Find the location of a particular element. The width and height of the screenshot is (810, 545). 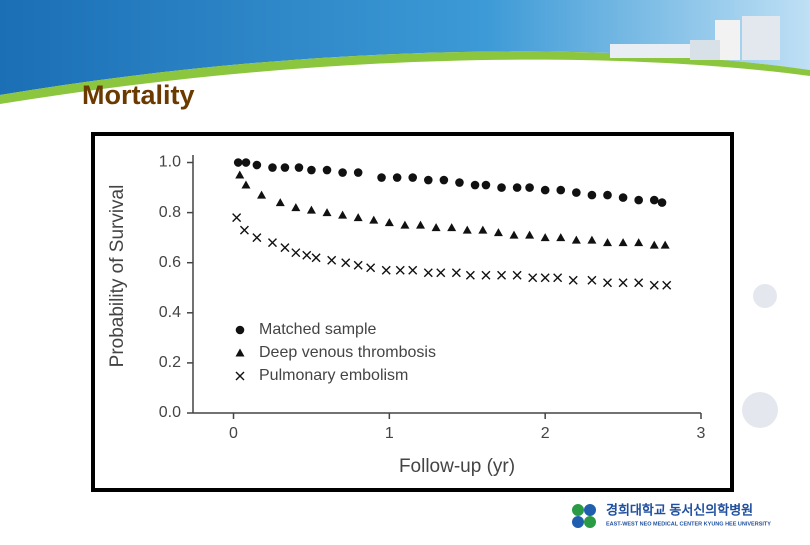

logo-name: 경희대학교 동서신의학병원 is located at coordinates (679, 509).